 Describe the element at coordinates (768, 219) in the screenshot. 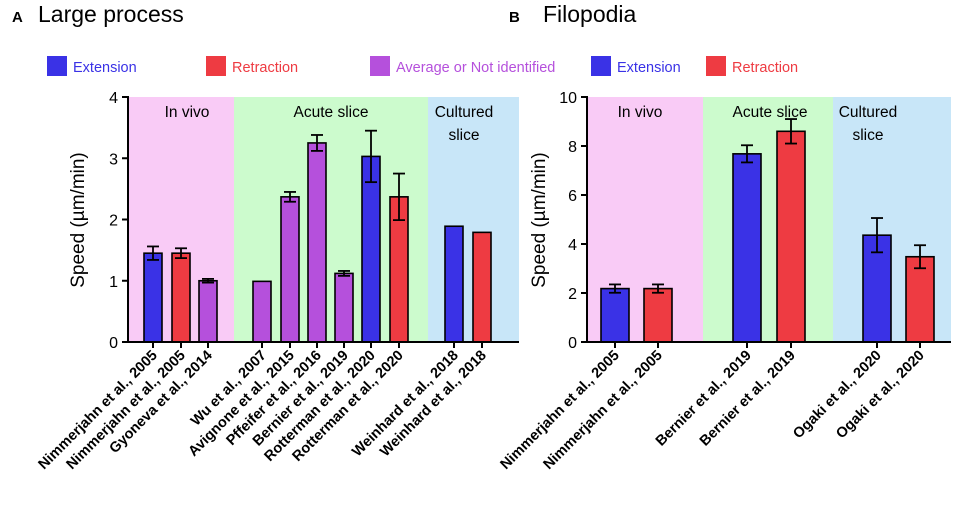

I see `region-bg-acute` at that location.